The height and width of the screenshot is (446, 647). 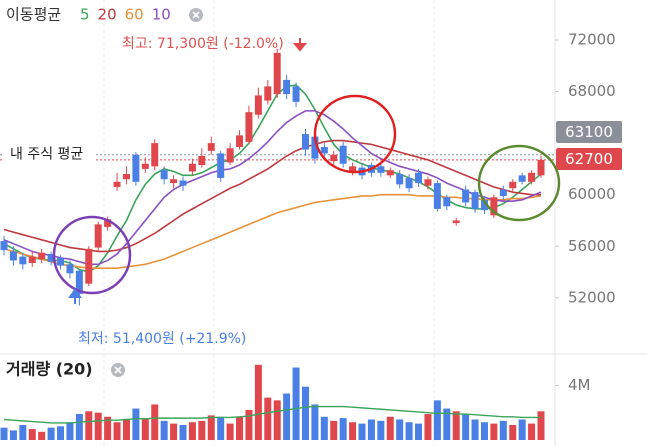 What do you see at coordinates (49, 369) in the screenshot?
I see `volume-title: 거래량 (20)` at bounding box center [49, 369].